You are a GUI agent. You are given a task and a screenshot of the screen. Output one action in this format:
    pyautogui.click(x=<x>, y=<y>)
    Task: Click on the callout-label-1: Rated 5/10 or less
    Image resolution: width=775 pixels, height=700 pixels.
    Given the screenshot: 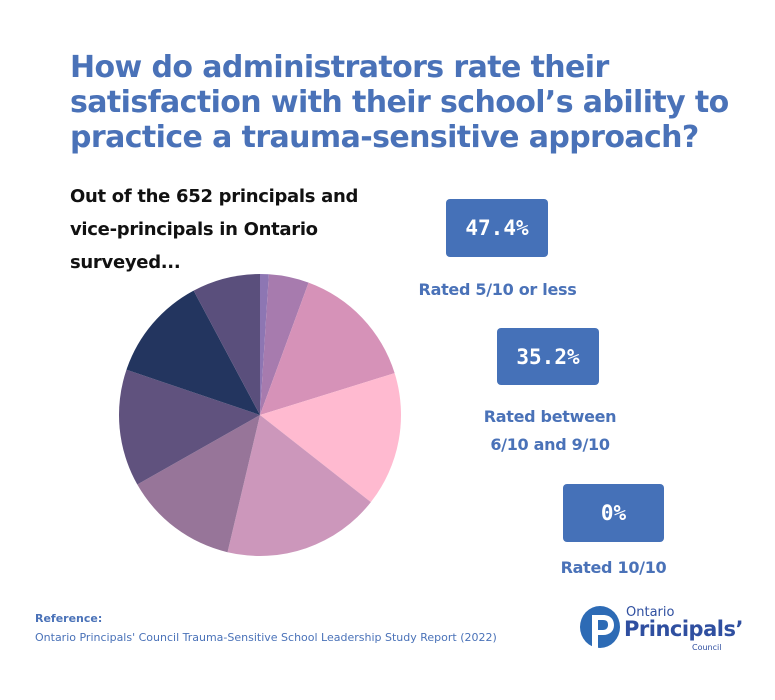 What is the action you would take?
    pyautogui.click(x=497, y=289)
    